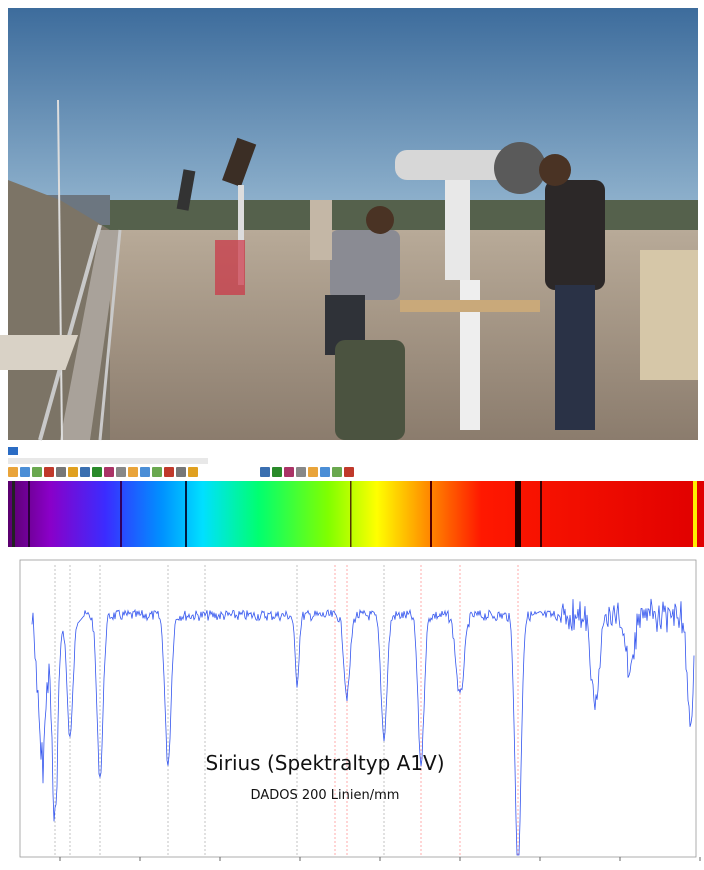 The height and width of the screenshot is (870, 704). I want to click on spectrum-strip, so click(356, 514).